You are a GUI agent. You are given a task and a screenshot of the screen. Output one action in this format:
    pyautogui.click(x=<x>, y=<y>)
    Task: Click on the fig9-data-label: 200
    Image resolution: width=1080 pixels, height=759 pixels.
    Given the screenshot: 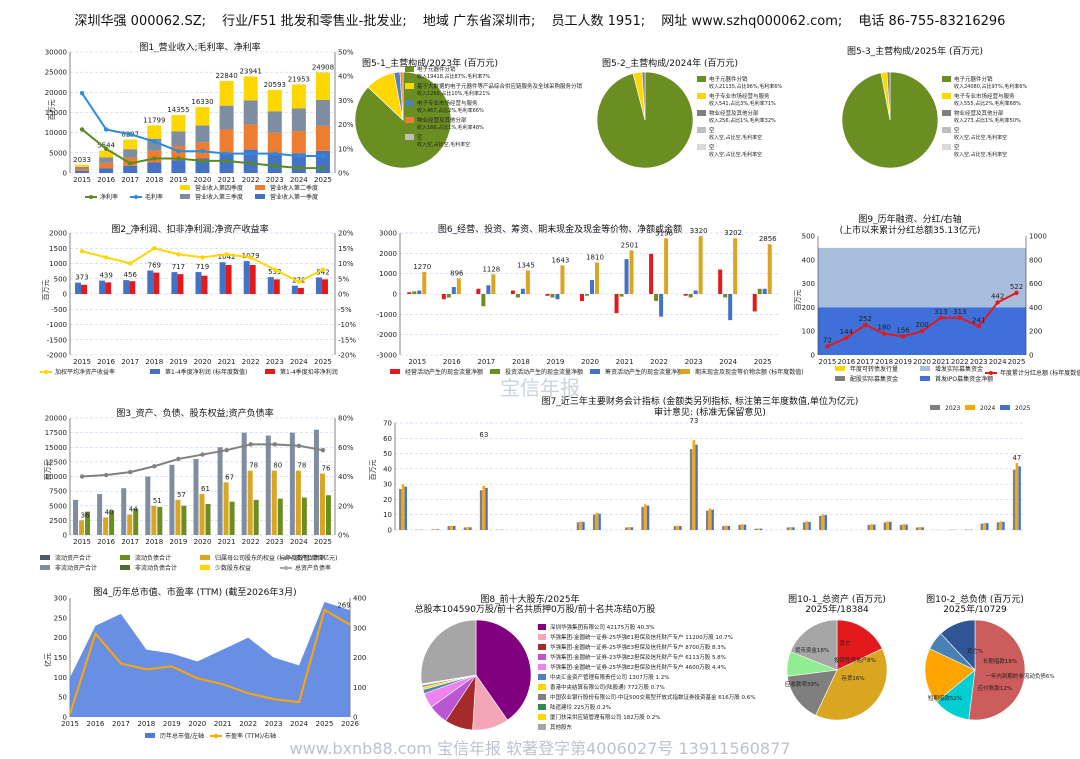 What is the action you would take?
    pyautogui.click(x=921, y=325)
    